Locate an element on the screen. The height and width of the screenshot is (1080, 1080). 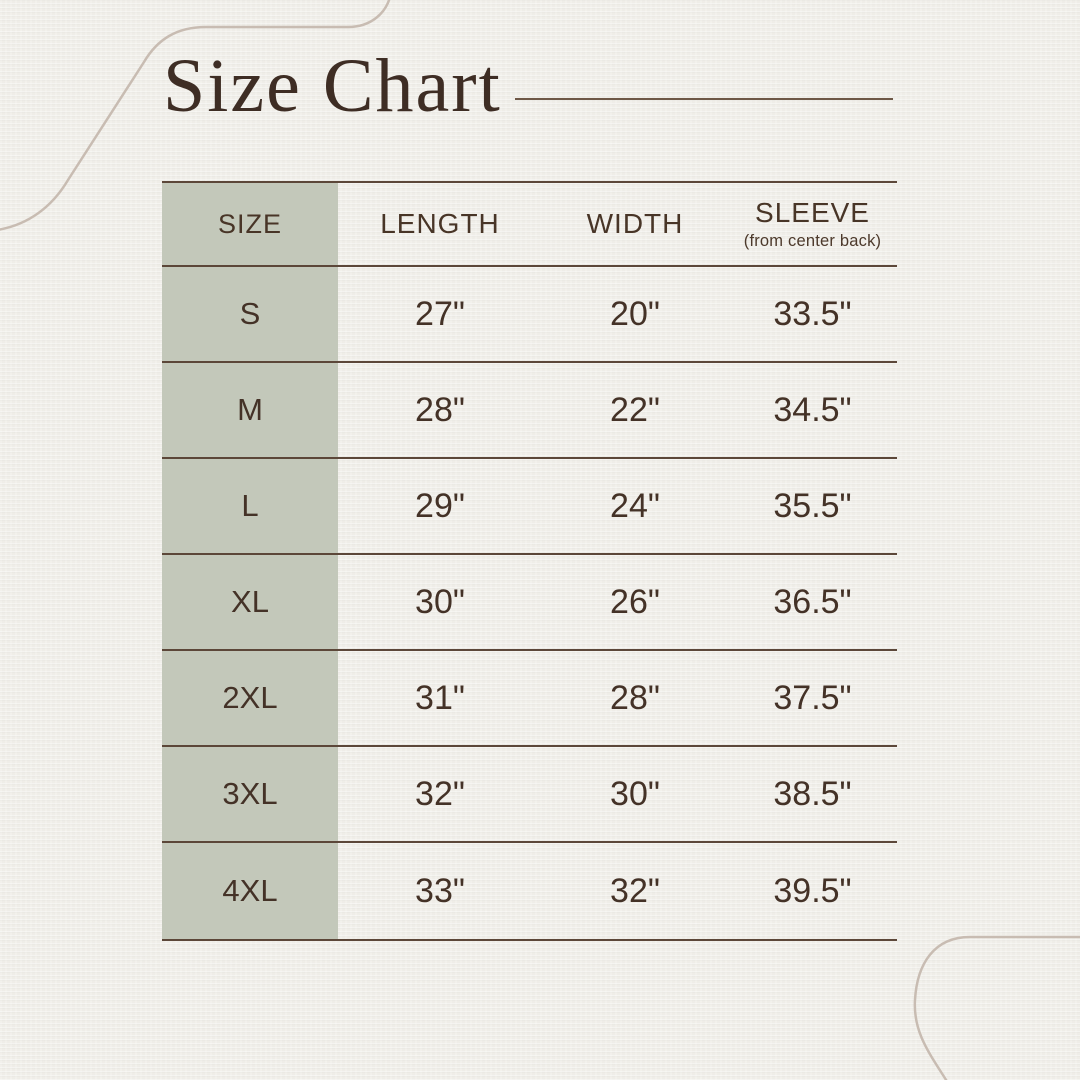
table-row: S 27" 20" 33.5" is located at coordinates (529, 315).